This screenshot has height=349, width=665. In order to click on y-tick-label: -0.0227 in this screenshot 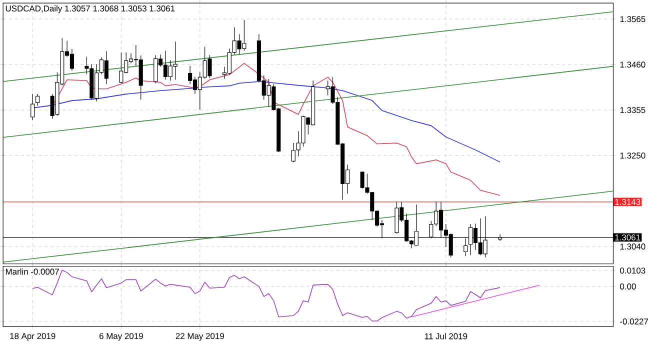, I will do `click(634, 321)`.